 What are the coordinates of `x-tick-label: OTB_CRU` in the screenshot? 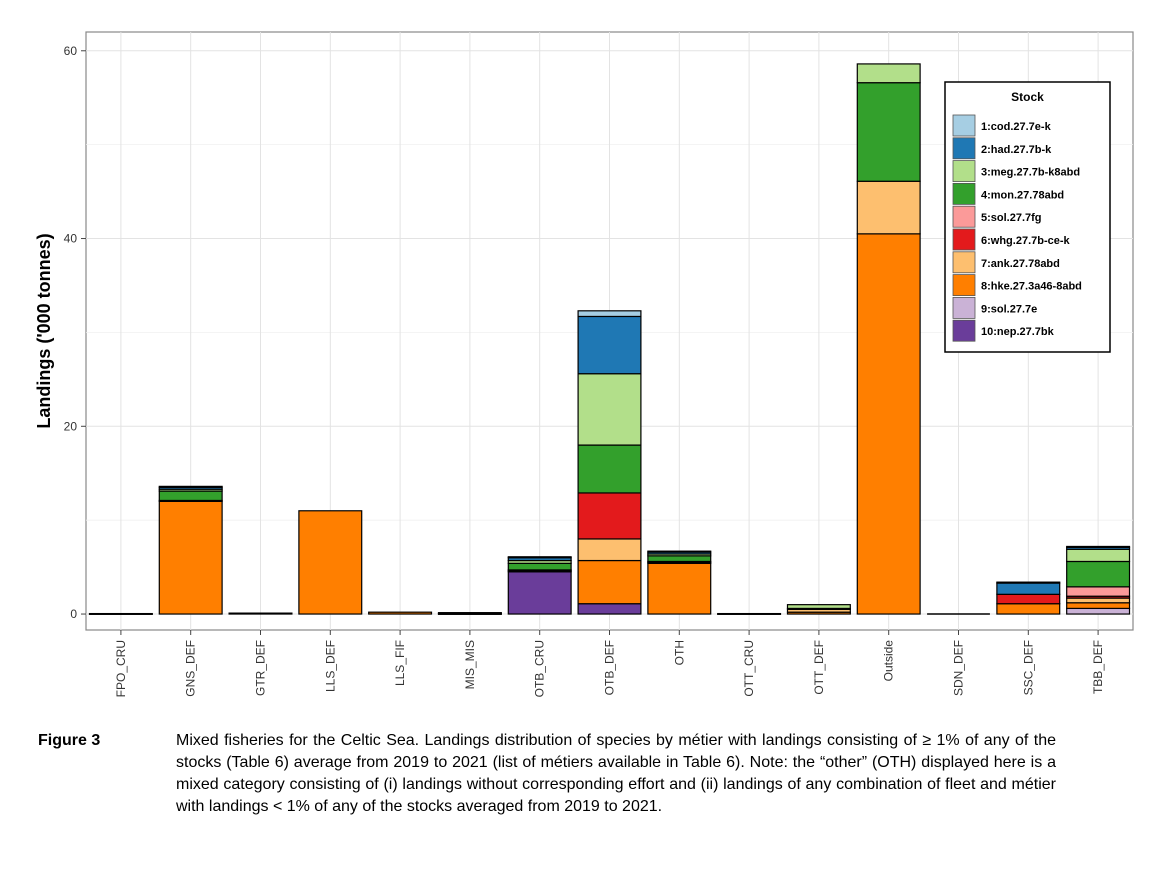 It's located at (540, 668).